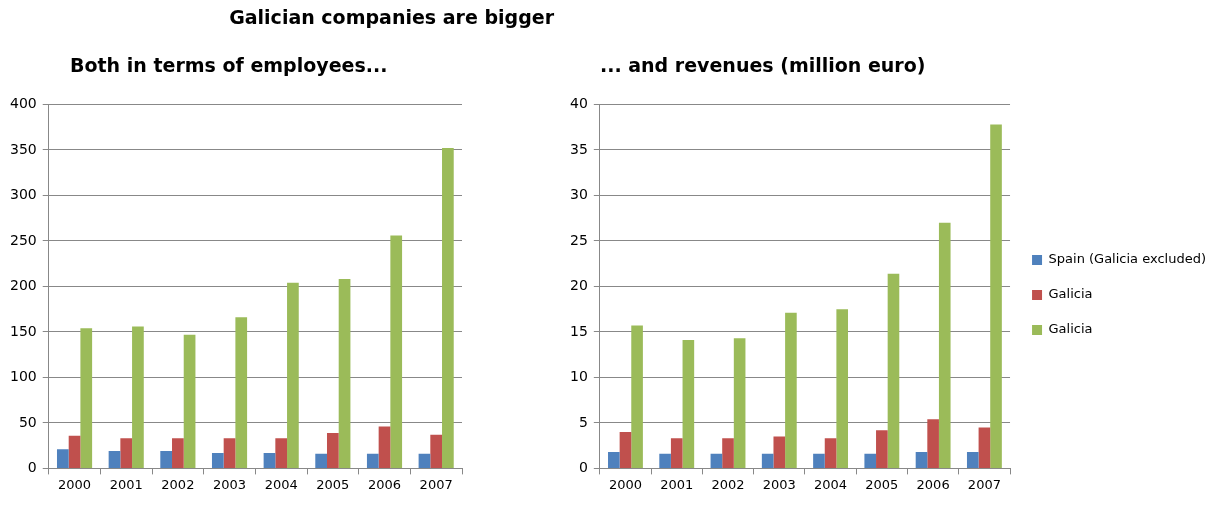 The width and height of the screenshot is (1224, 508). What do you see at coordinates (578, 194) in the screenshot?
I see `y-tick-label: 30` at bounding box center [578, 194].